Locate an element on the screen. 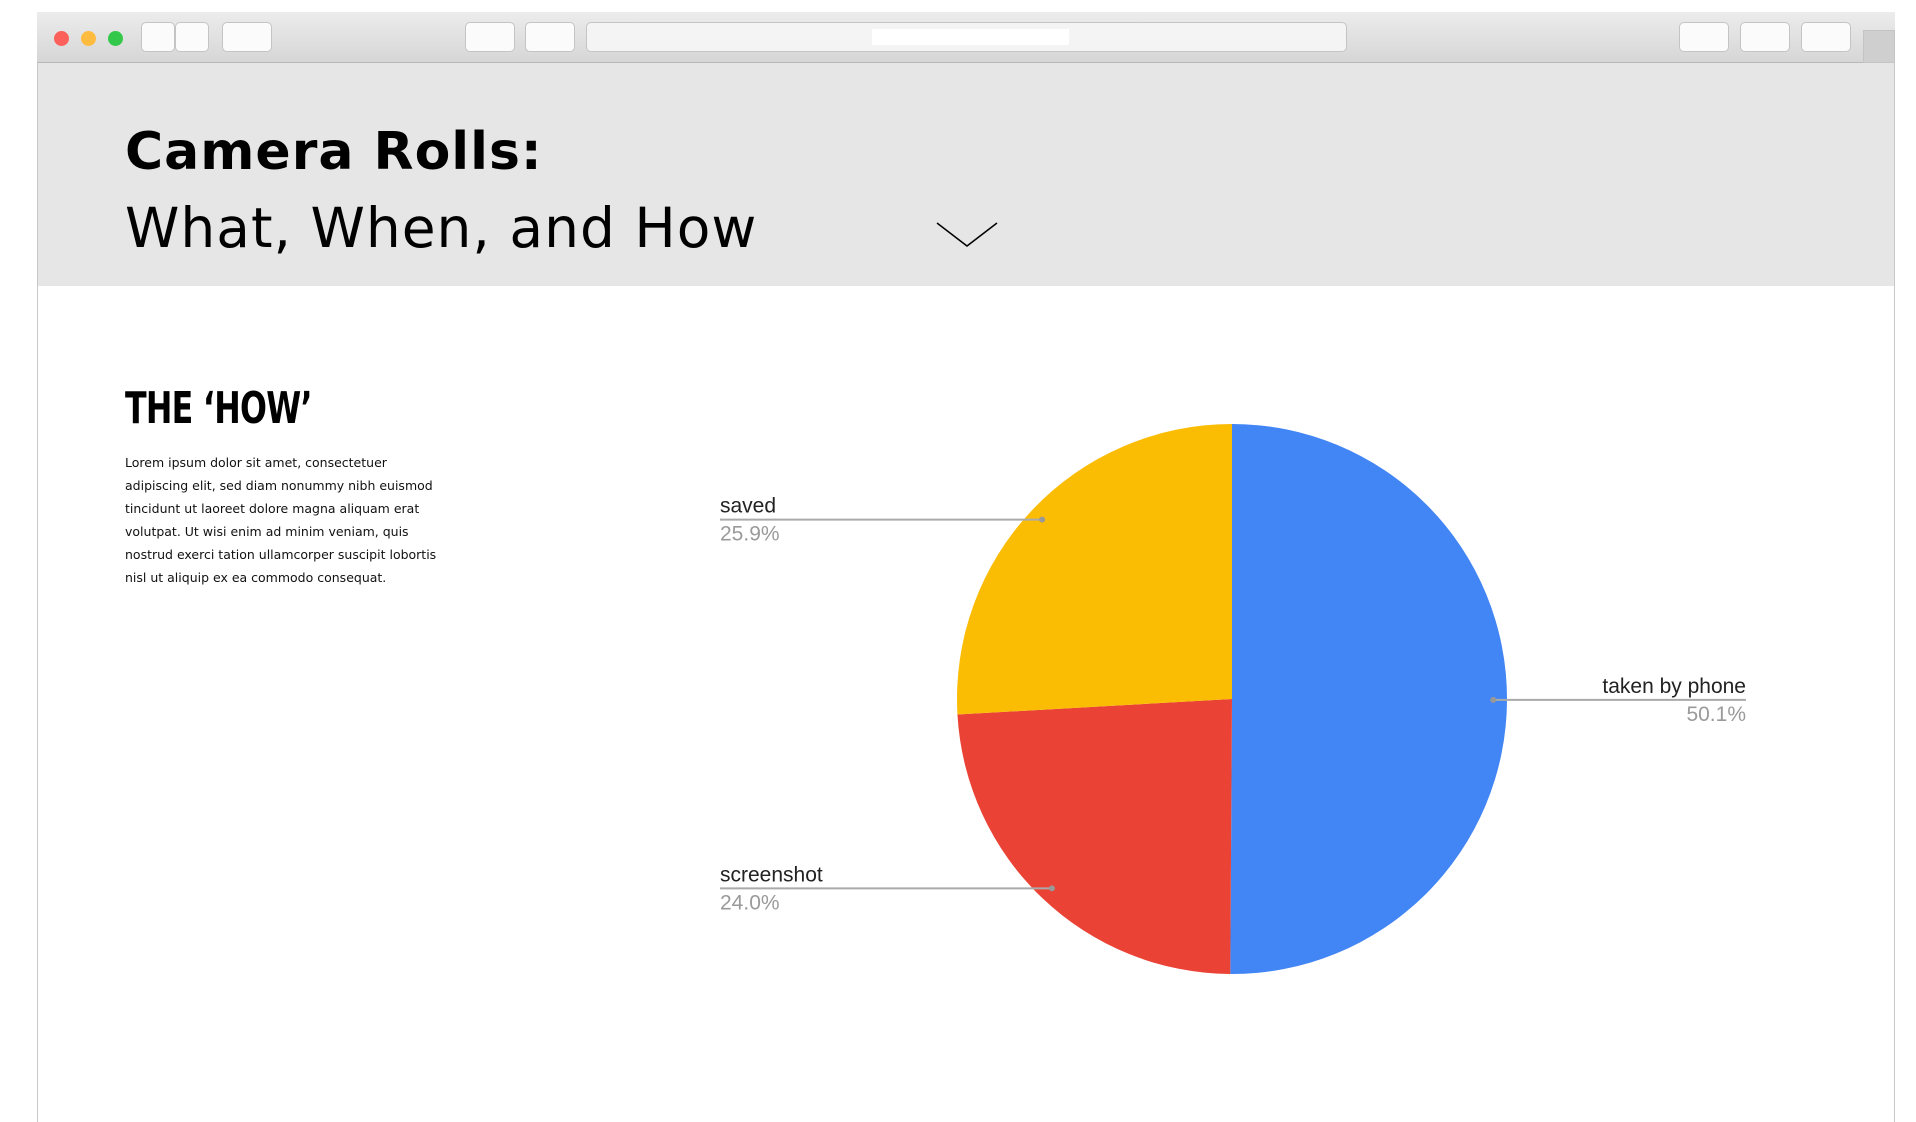  forward-button is located at coordinates (192, 37).